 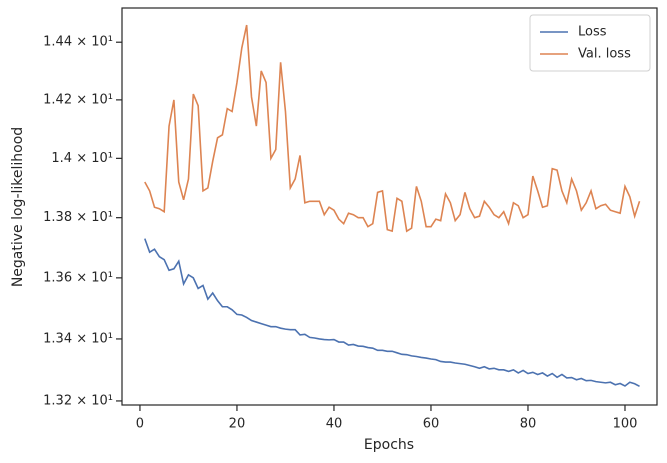 What do you see at coordinates (528, 424) in the screenshot?
I see `x-tick-label: 80` at bounding box center [528, 424].